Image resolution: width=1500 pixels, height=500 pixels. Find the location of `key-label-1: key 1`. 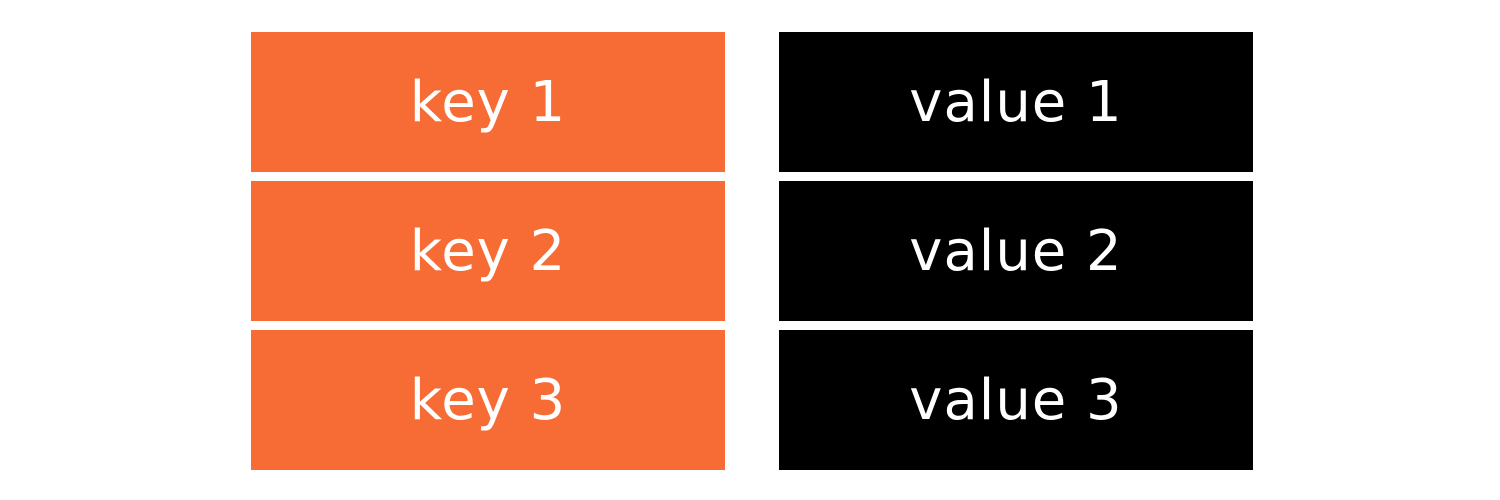

key-label-1: key 1 is located at coordinates (488, 102).